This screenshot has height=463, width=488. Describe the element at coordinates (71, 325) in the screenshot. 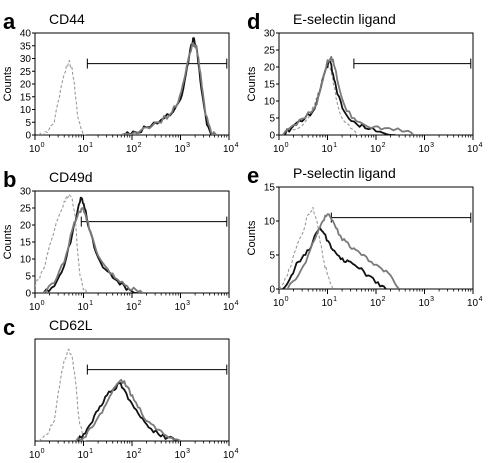

I see `panel-title: CD62L` at that location.